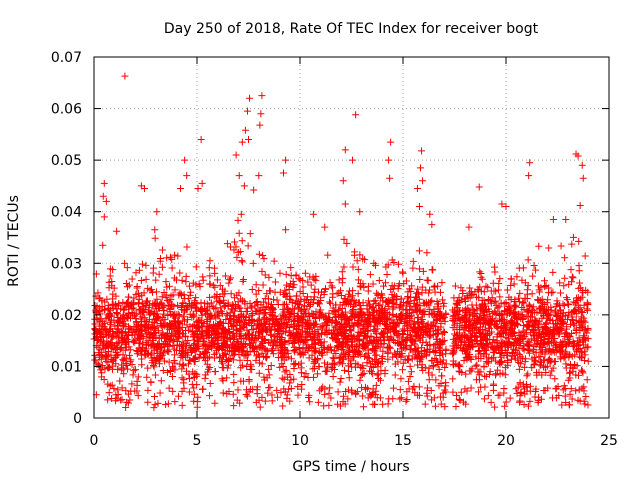 This screenshot has height=480, width=640. What do you see at coordinates (77, 419) in the screenshot?
I see `y-tick-label: 0` at bounding box center [77, 419].